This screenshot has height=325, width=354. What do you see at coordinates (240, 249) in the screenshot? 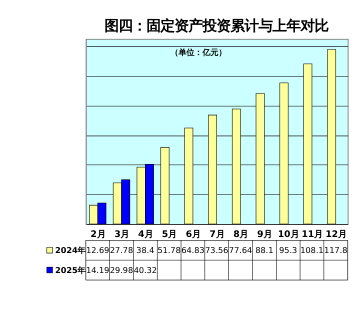
I see `data-label: 77.64` at bounding box center [240, 249].